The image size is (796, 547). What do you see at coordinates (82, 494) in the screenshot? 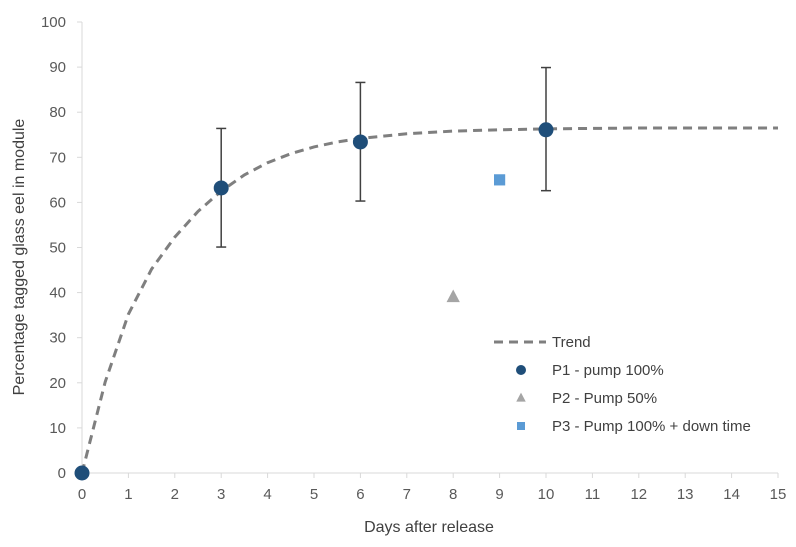
I see `x-tick-label: 0` at bounding box center [82, 494].